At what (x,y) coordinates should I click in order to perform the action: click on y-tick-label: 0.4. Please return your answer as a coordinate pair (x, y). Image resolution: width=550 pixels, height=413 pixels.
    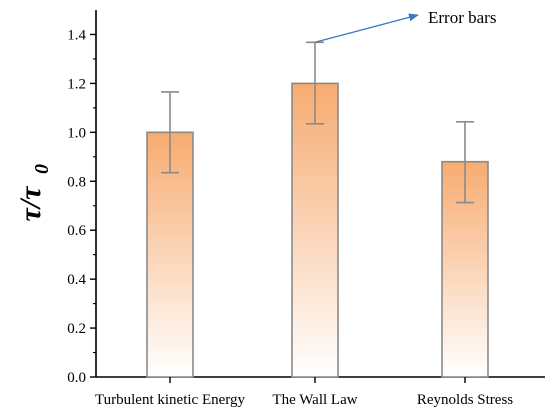
    Looking at the image, I should click on (76, 280).